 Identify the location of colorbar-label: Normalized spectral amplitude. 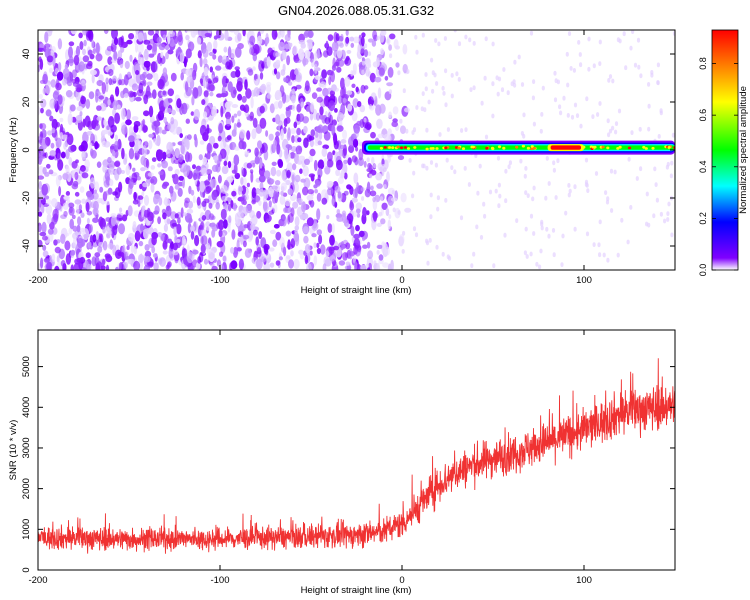
(743, 150).